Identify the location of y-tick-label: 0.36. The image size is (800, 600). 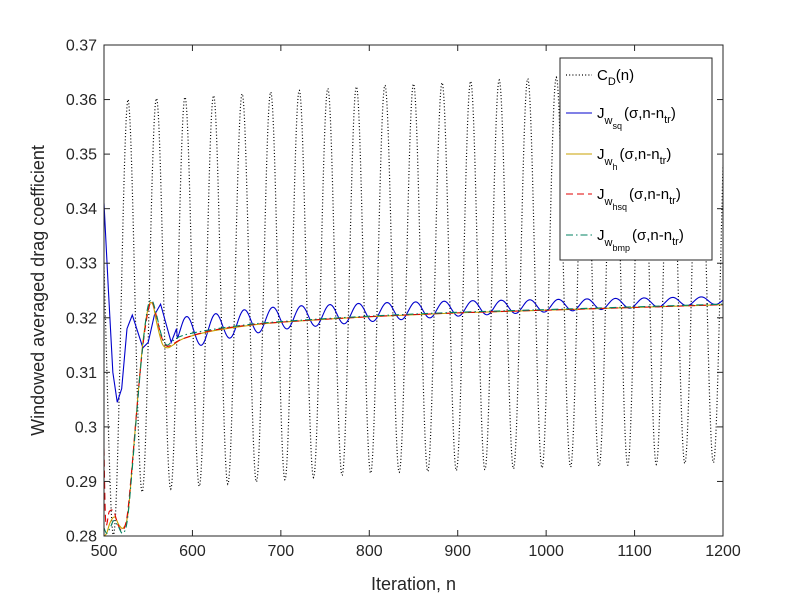
(81, 100).